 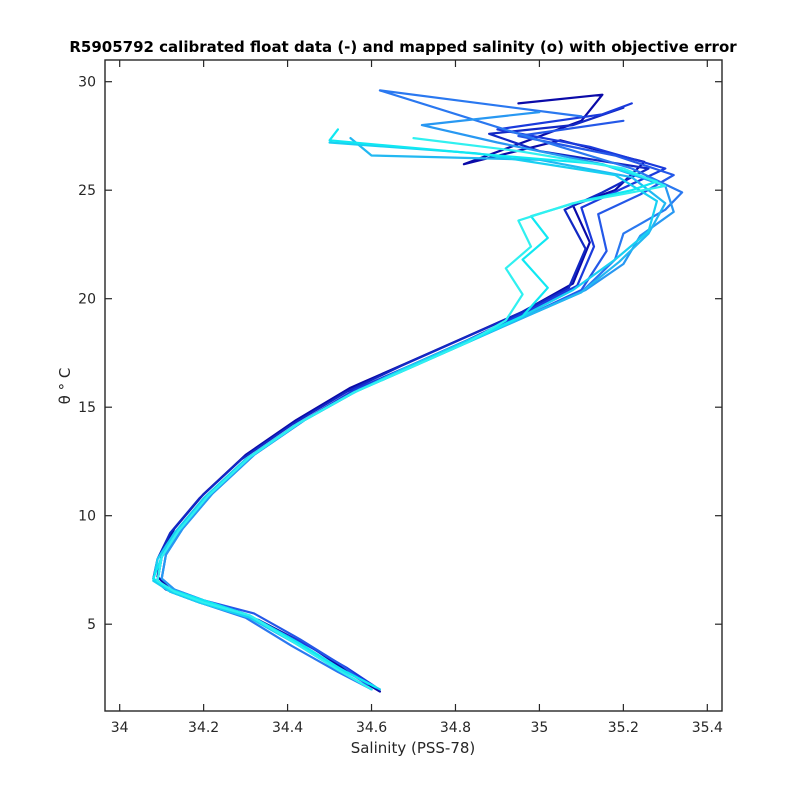 What do you see at coordinates (87, 83) in the screenshot?
I see `y-tick-label: 30` at bounding box center [87, 83].